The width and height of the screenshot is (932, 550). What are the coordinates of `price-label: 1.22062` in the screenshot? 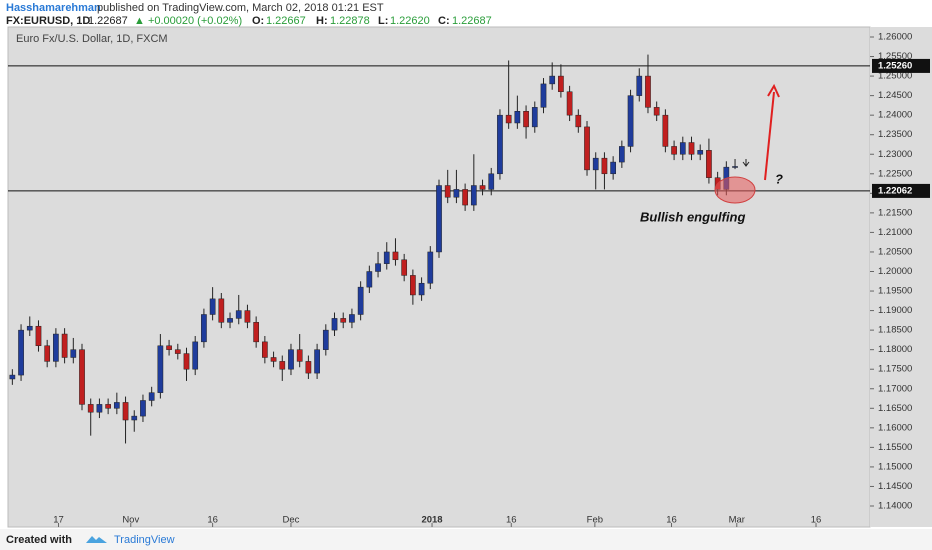 It's located at (895, 190).